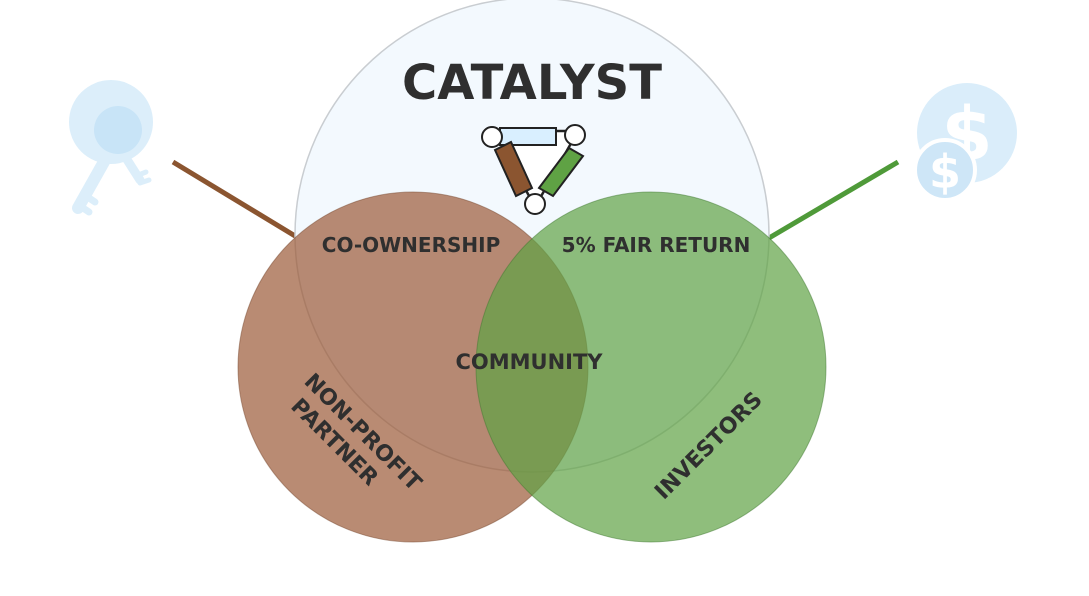 The width and height of the screenshot is (1089, 596). Describe the element at coordinates (411, 245) in the screenshot. I see `co-ownership-label: CO-OWNERSHIP` at that location.